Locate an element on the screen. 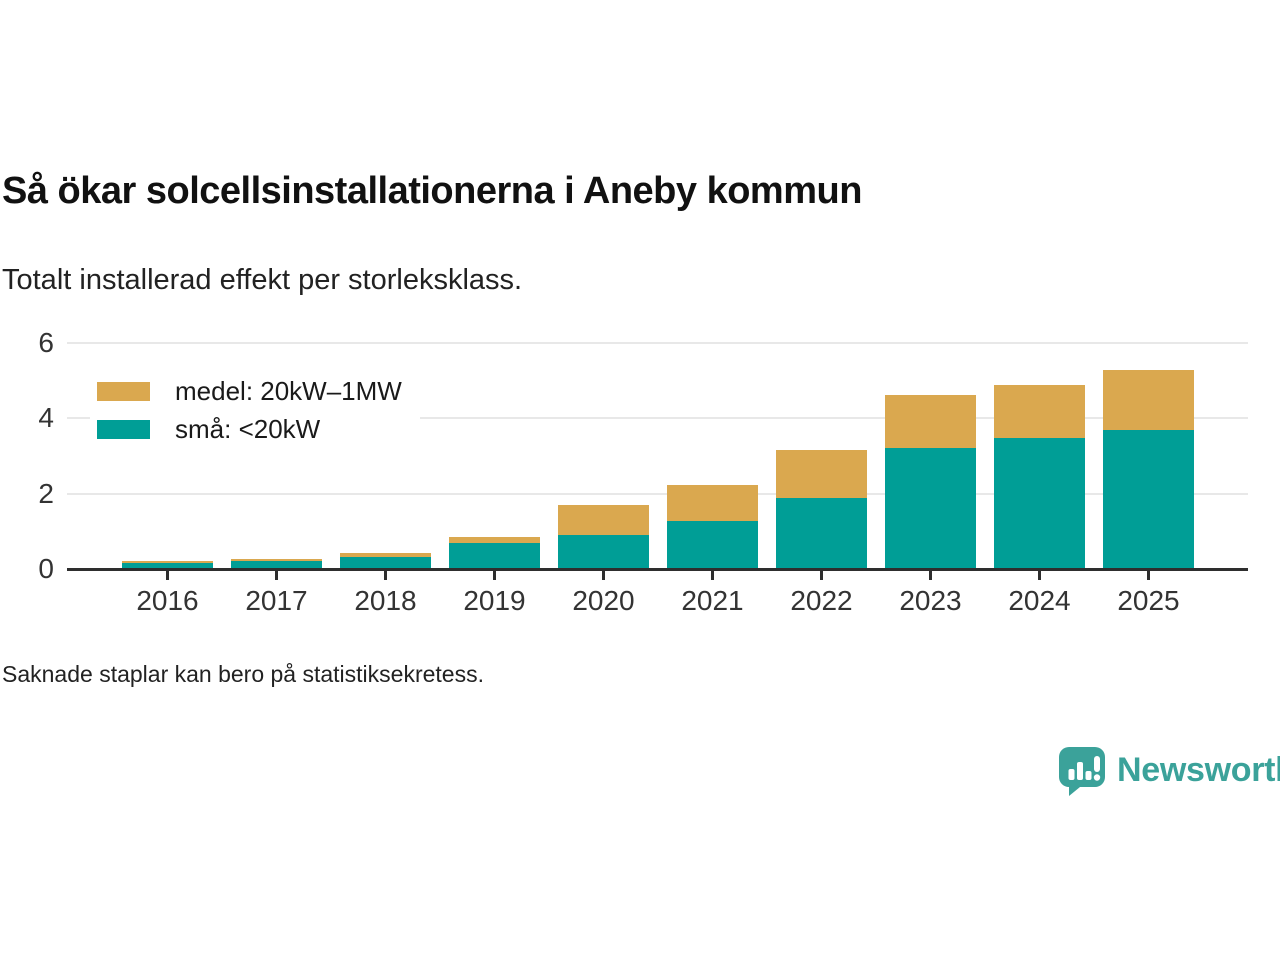 This screenshot has width=1280, height=960. gridline-y6 is located at coordinates (657, 343).